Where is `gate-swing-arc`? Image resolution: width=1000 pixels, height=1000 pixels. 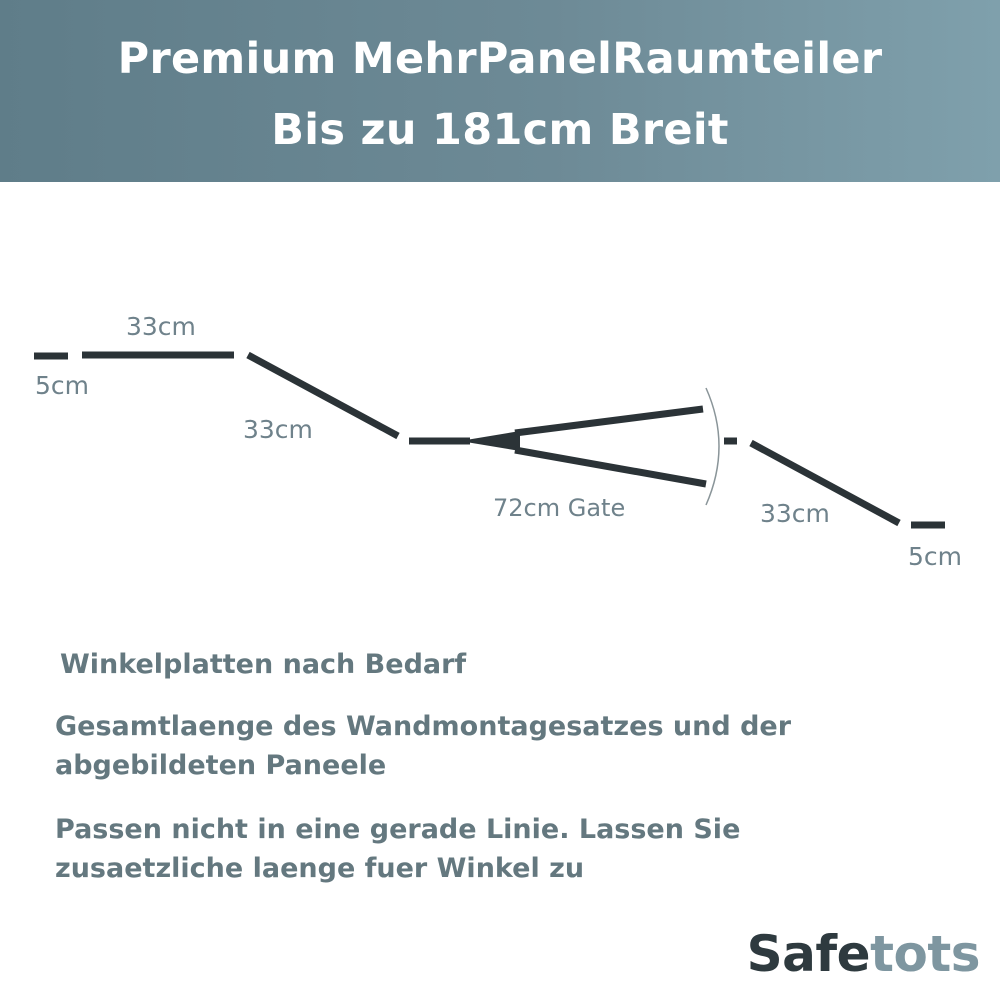
gate-swing-arc is located at coordinates (712, 446).